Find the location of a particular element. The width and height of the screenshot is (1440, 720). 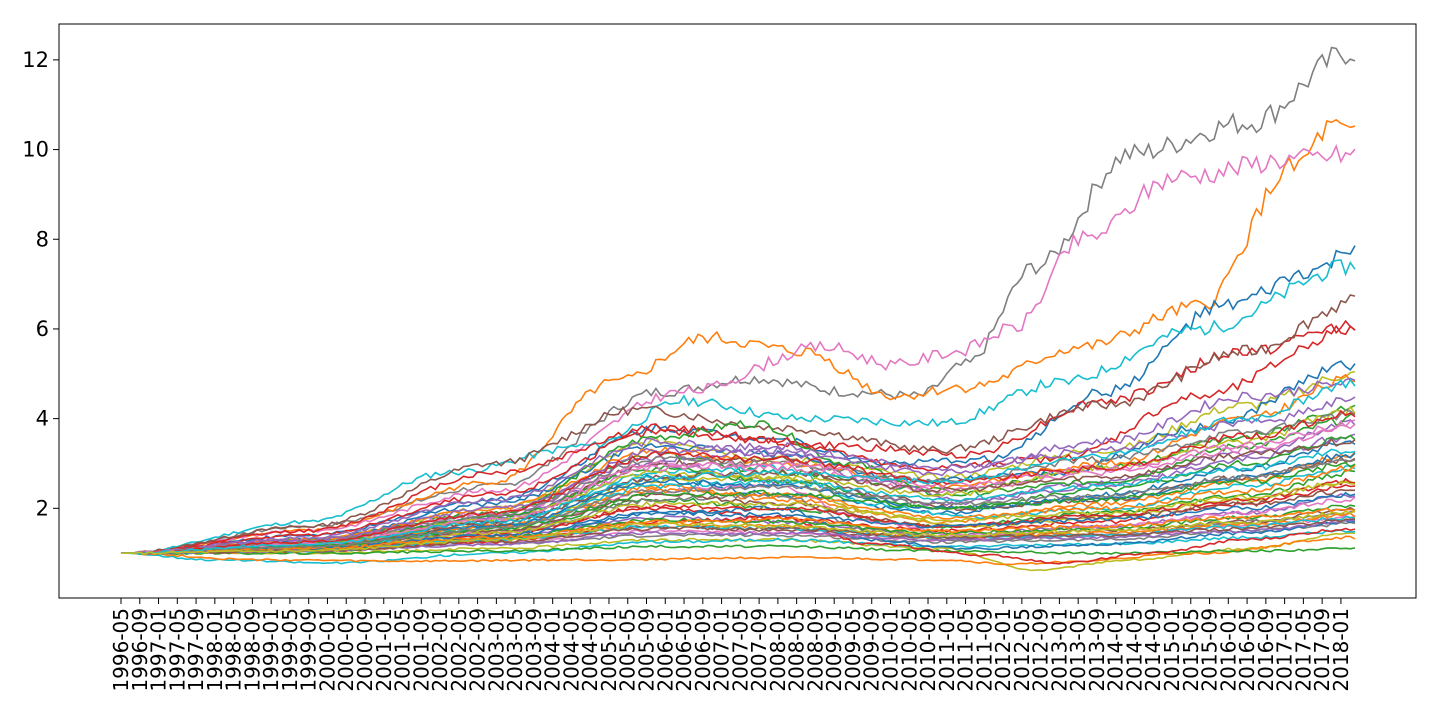

x-tick-label: 2012-01 is located at coordinates (1003, 650).